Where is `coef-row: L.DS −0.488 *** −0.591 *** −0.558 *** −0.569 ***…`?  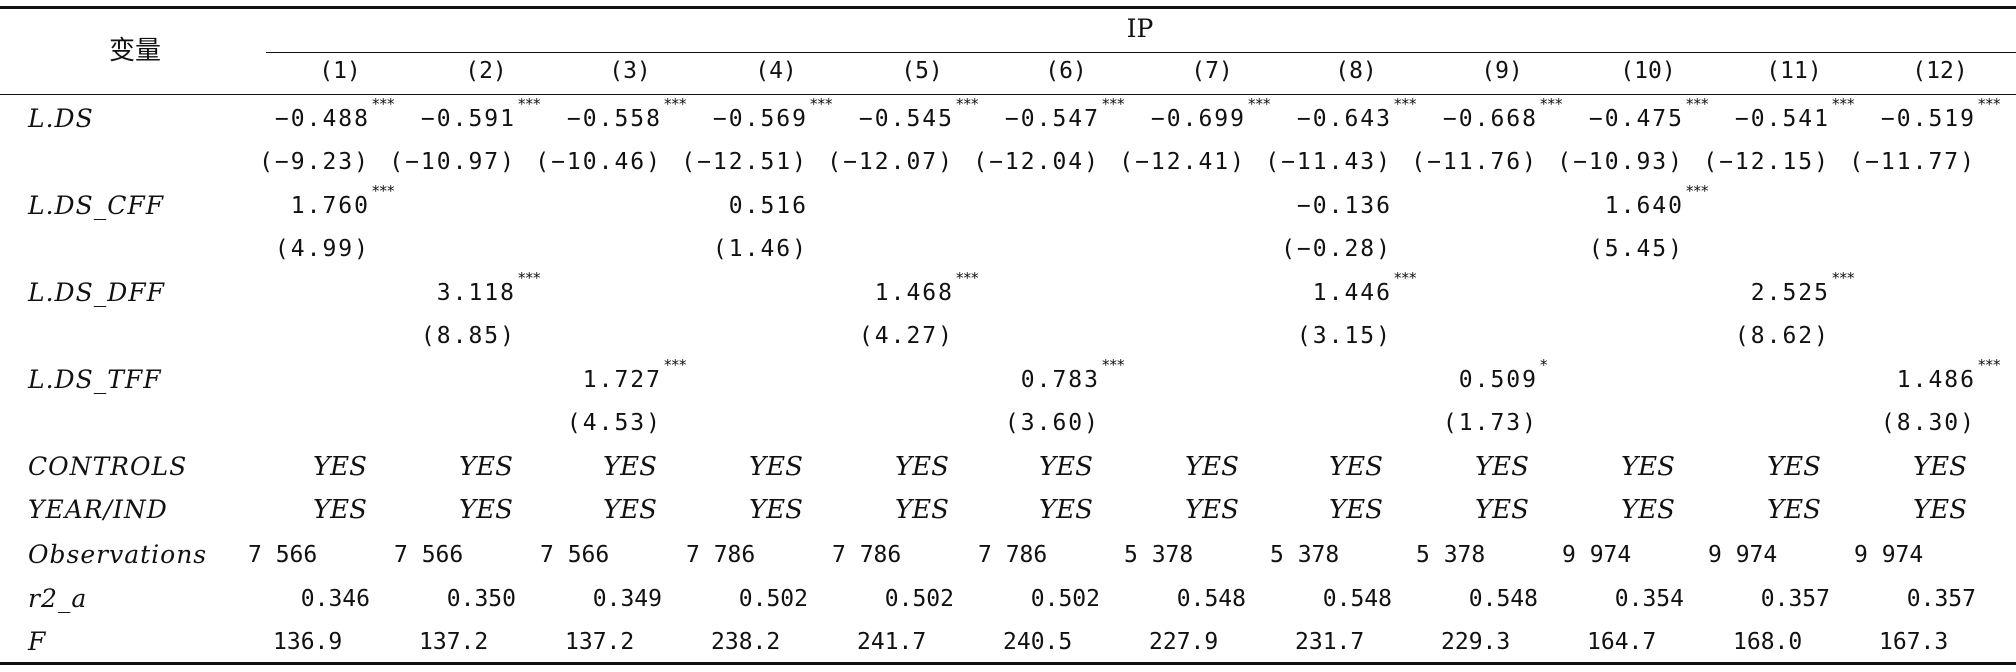
coef-row: L.DS −0.488 *** −0.591 *** −0.558 *** −0.569 ***… is located at coordinates (1008, 117).